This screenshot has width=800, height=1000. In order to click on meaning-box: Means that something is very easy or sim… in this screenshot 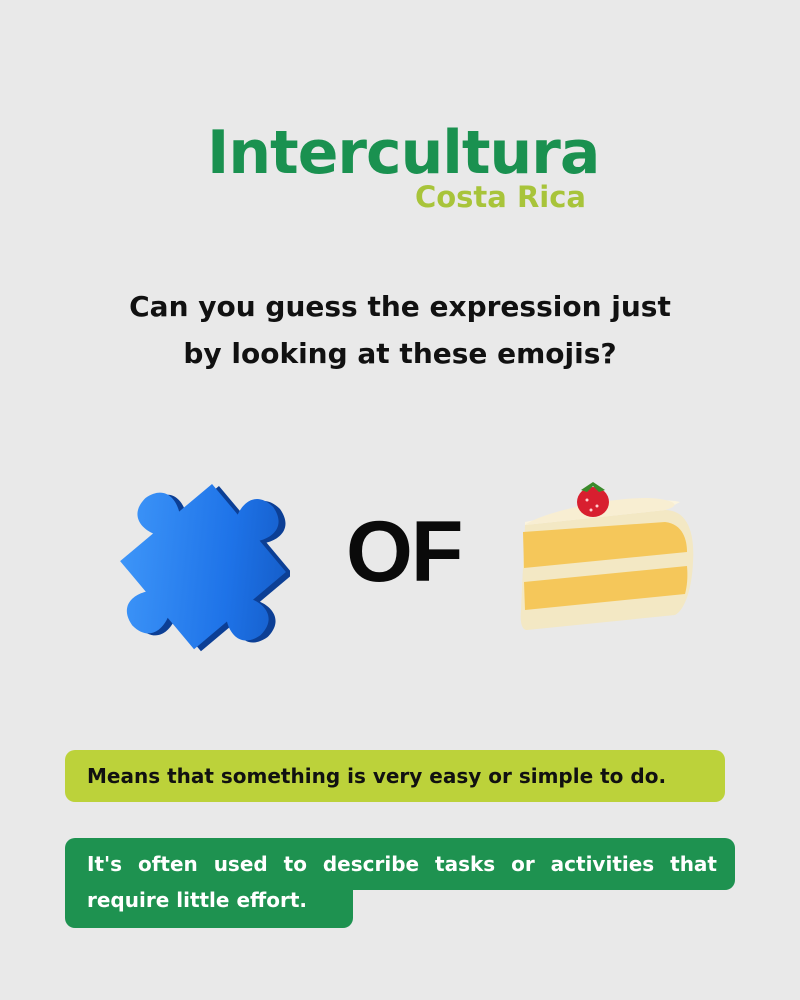, I will do `click(395, 776)`.